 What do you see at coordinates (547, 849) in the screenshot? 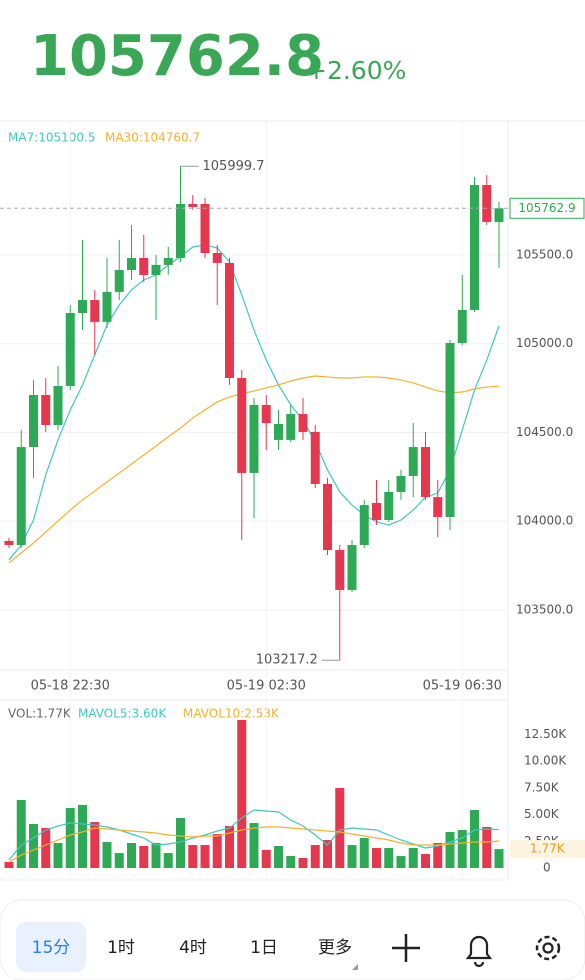
I see `volume-tag` at bounding box center [547, 849].